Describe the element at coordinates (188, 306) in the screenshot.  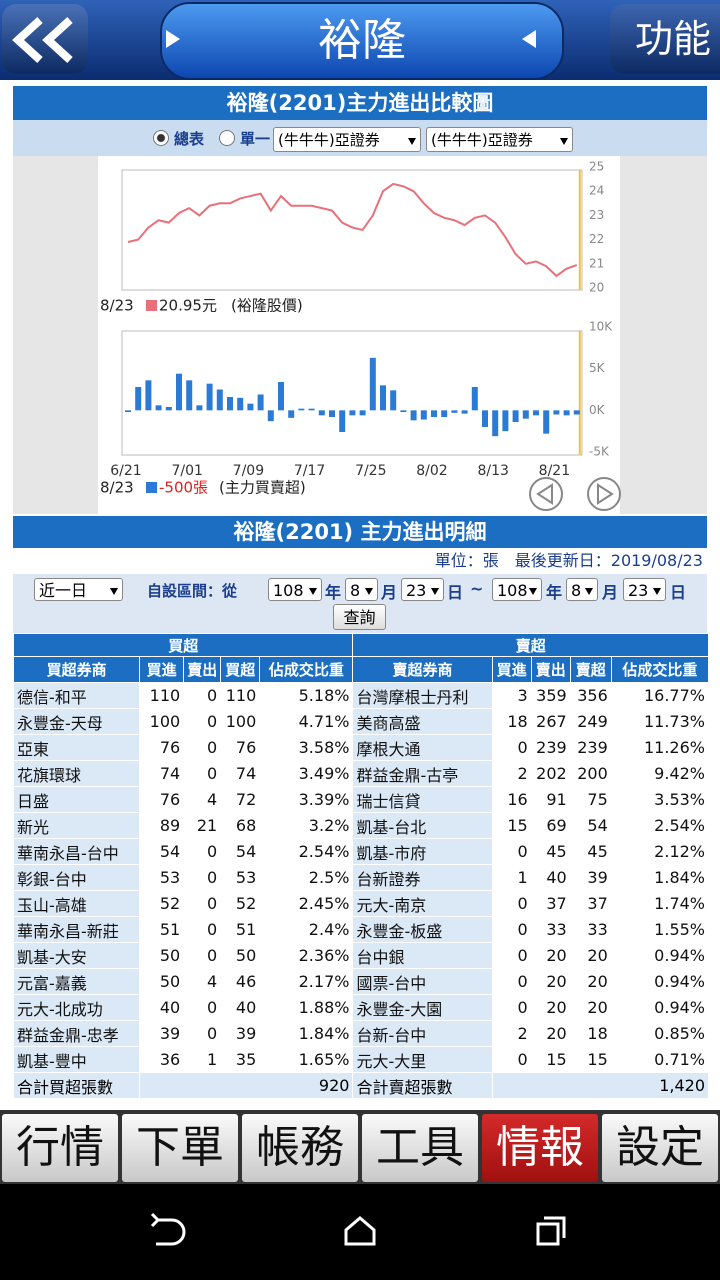
I see `legend-value: 20.95元` at that location.